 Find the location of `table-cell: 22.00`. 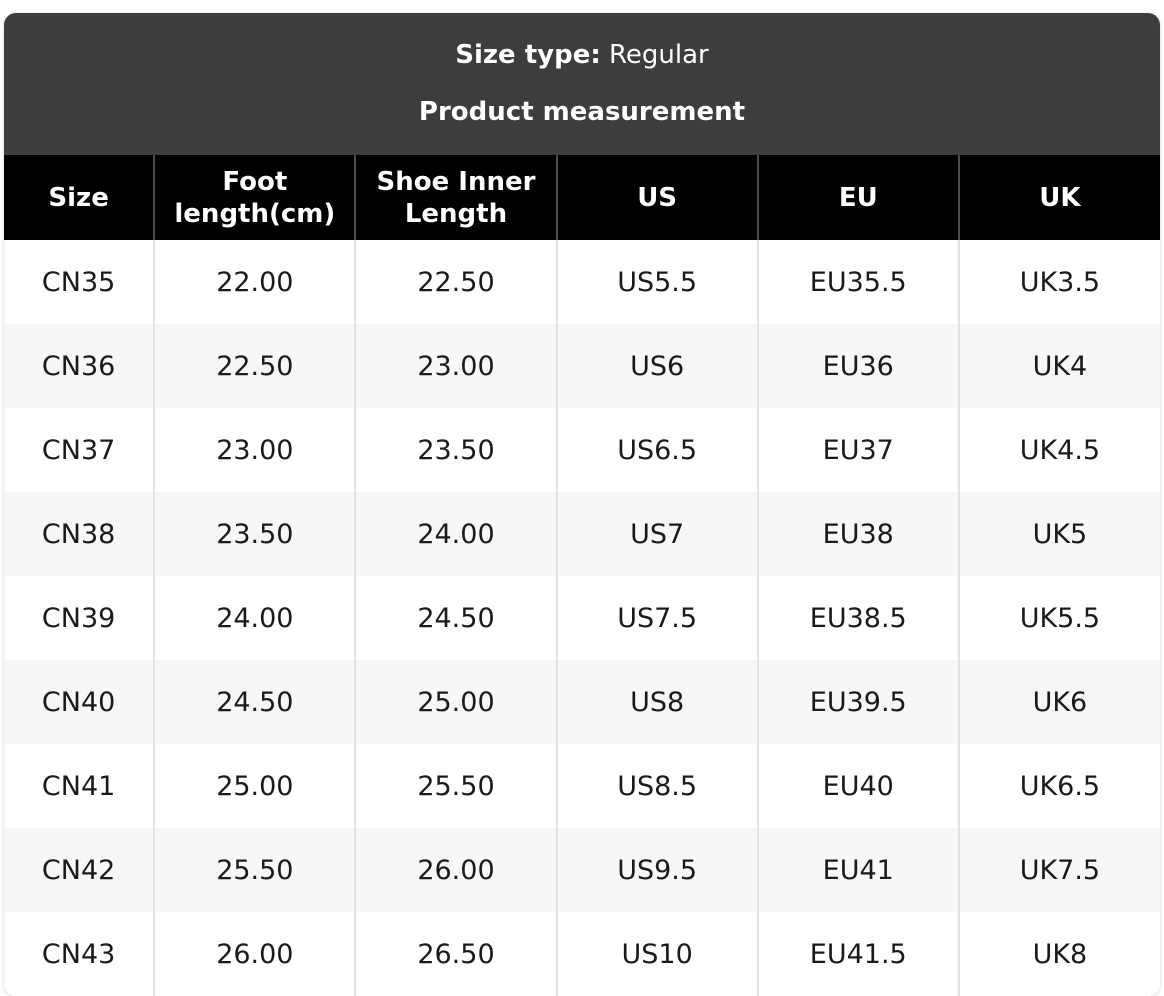

table-cell: 22.00 is located at coordinates (254, 282).